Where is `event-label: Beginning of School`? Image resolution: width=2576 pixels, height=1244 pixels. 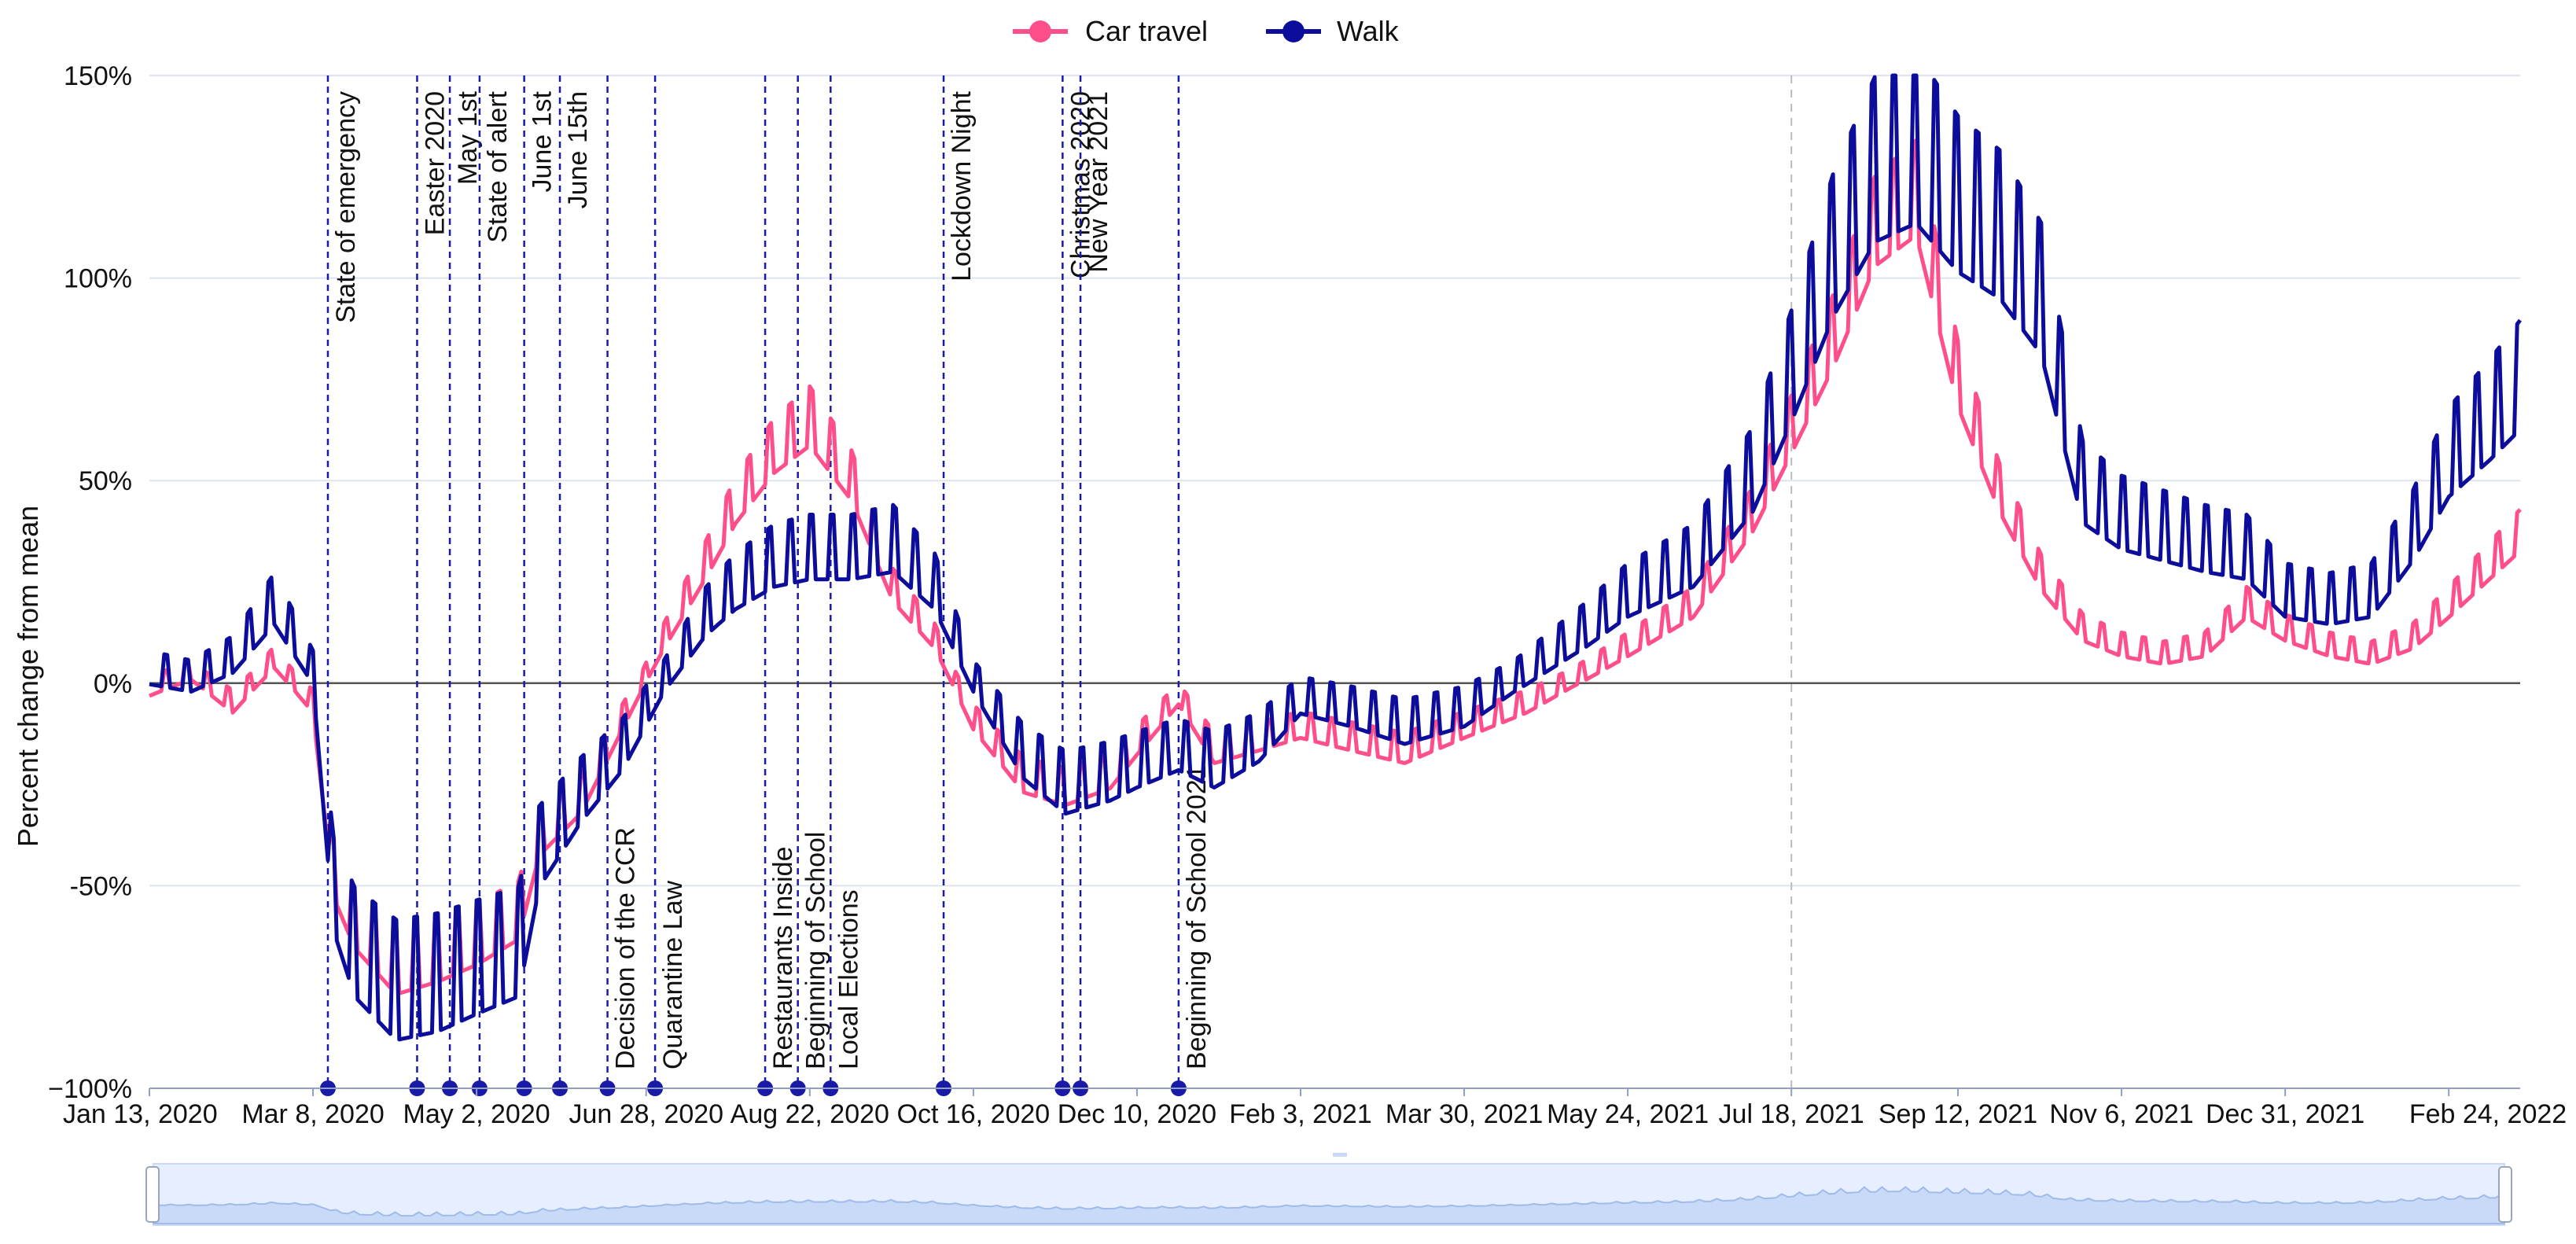
event-label: Beginning of School is located at coordinates (816, 950).